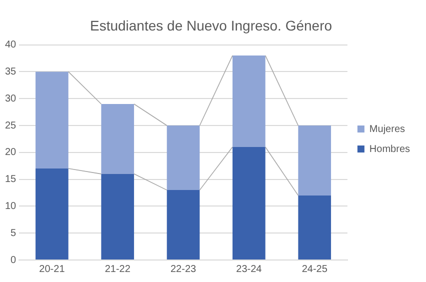 This screenshot has width=426, height=282. I want to click on y-tick-label: 30, so click(11, 98).